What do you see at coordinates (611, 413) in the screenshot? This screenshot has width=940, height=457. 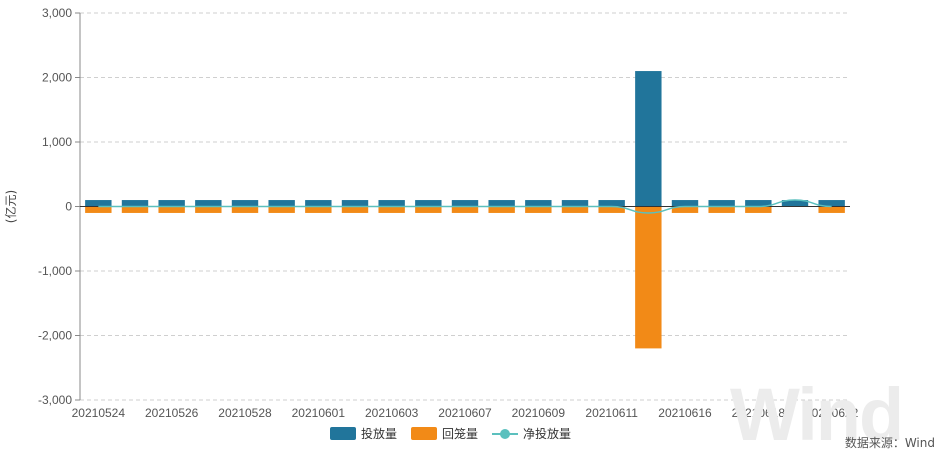 I see `x-tick-label: 20210611` at bounding box center [611, 413].